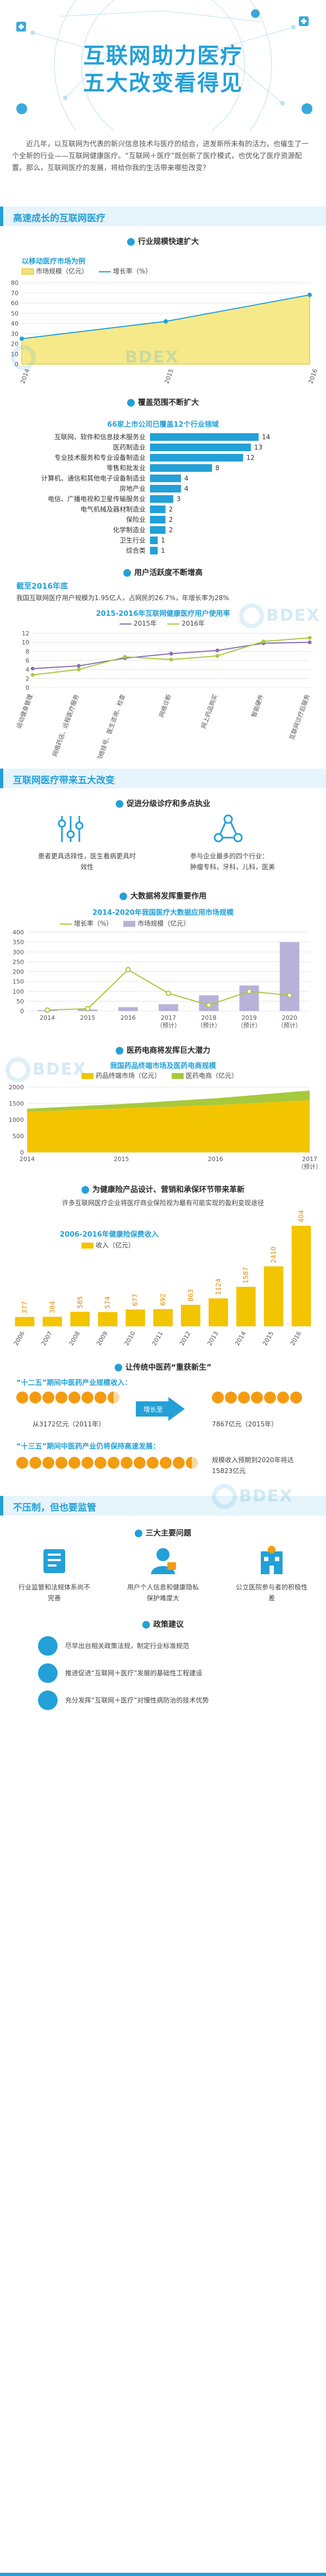 Image resolution: width=326 pixels, height=2576 pixels. Describe the element at coordinates (97, 499) in the screenshot. I see `bar-label: 电信、广播电视和卫星传输服务业` at that location.